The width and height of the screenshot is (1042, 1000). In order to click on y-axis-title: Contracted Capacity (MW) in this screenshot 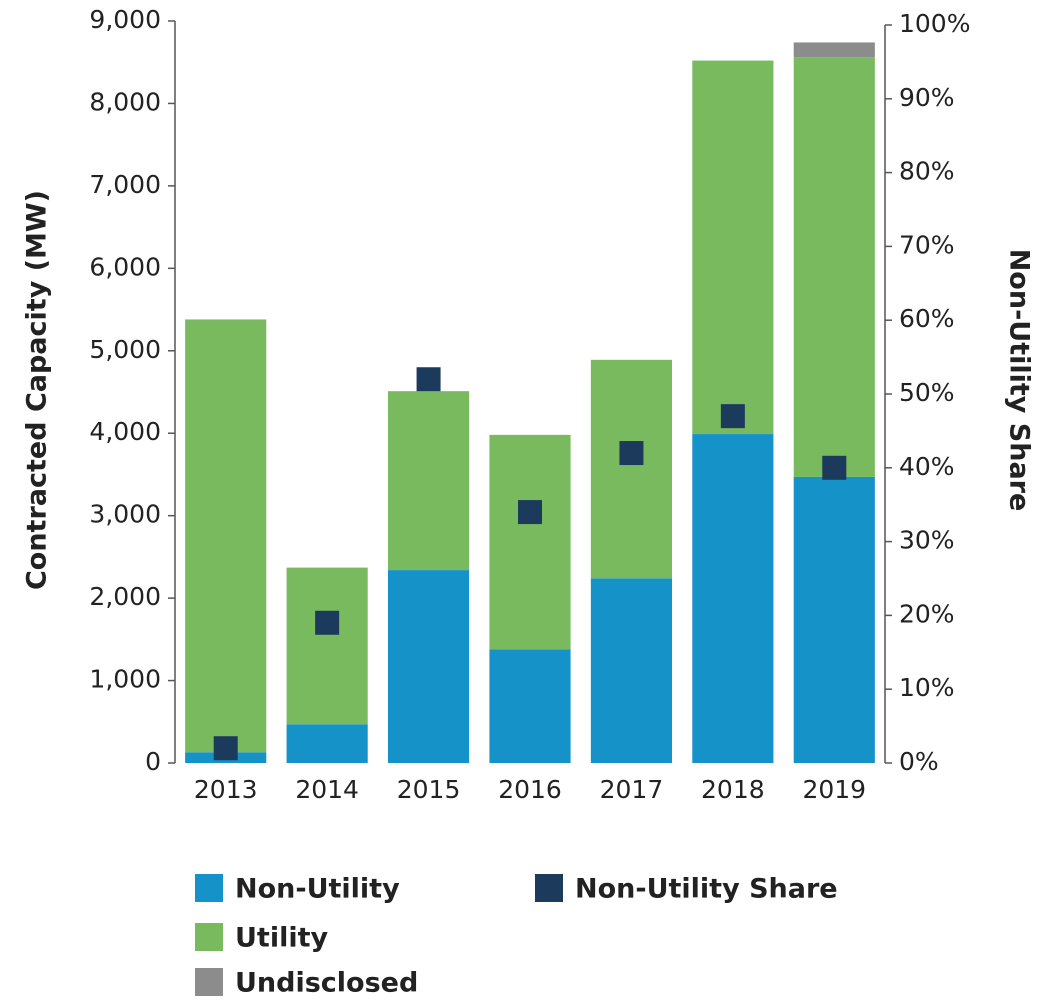, I will do `click(37, 390)`.